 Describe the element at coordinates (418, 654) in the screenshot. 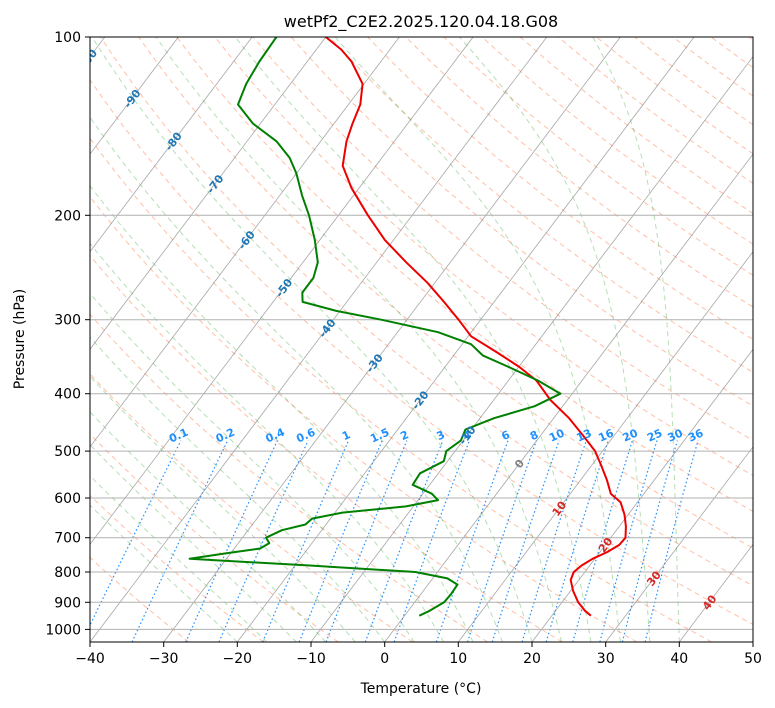

I see `x-axis-ticks: −40 −30 −20 −10 0 10 20 30 40 50` at that location.